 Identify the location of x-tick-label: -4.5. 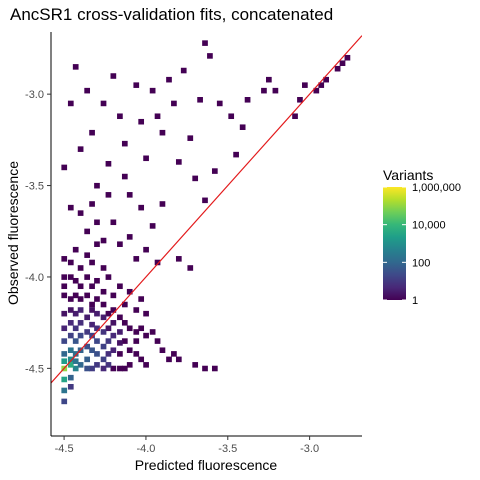
(64, 449).